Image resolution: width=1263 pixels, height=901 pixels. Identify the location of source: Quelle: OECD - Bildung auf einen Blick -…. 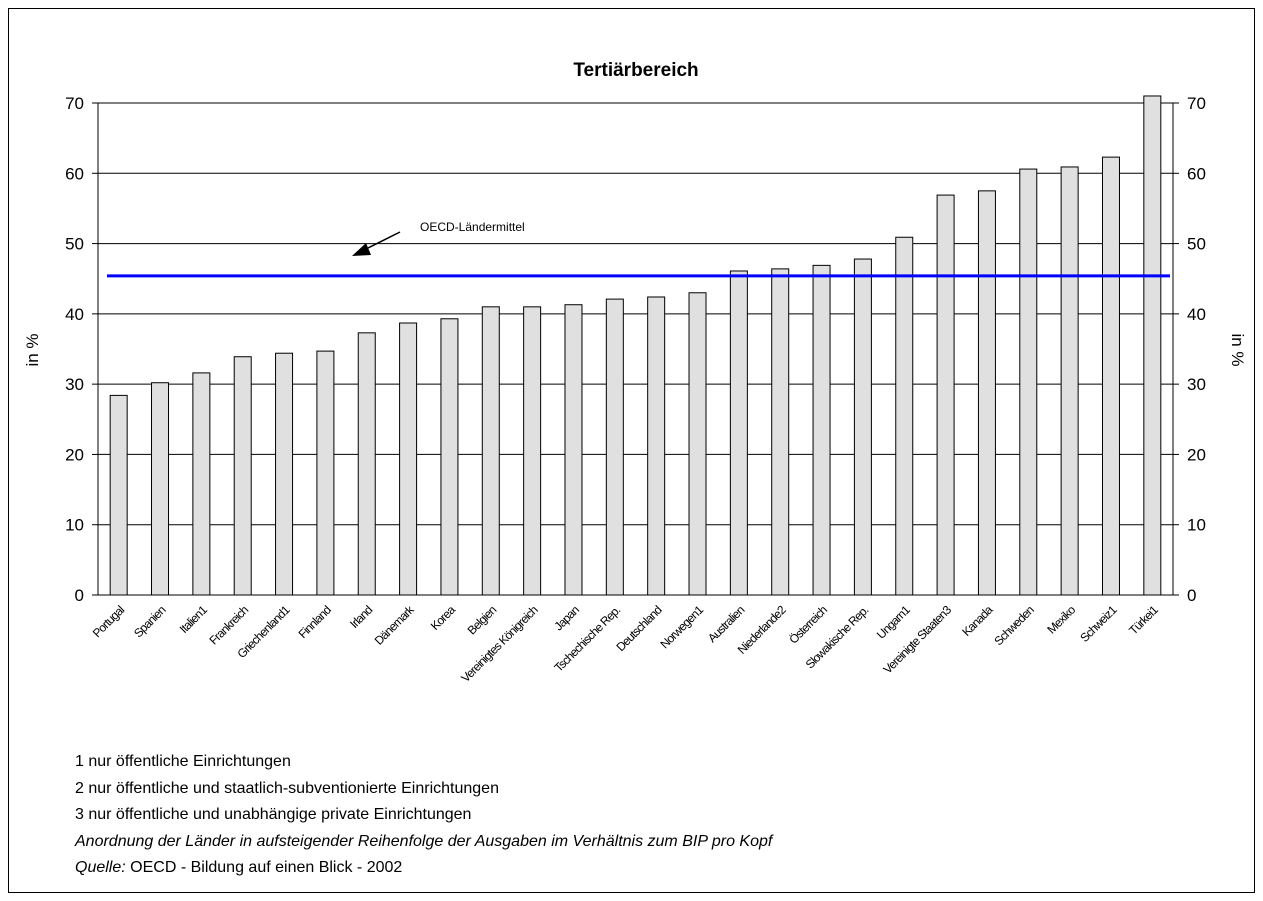
(238, 867).